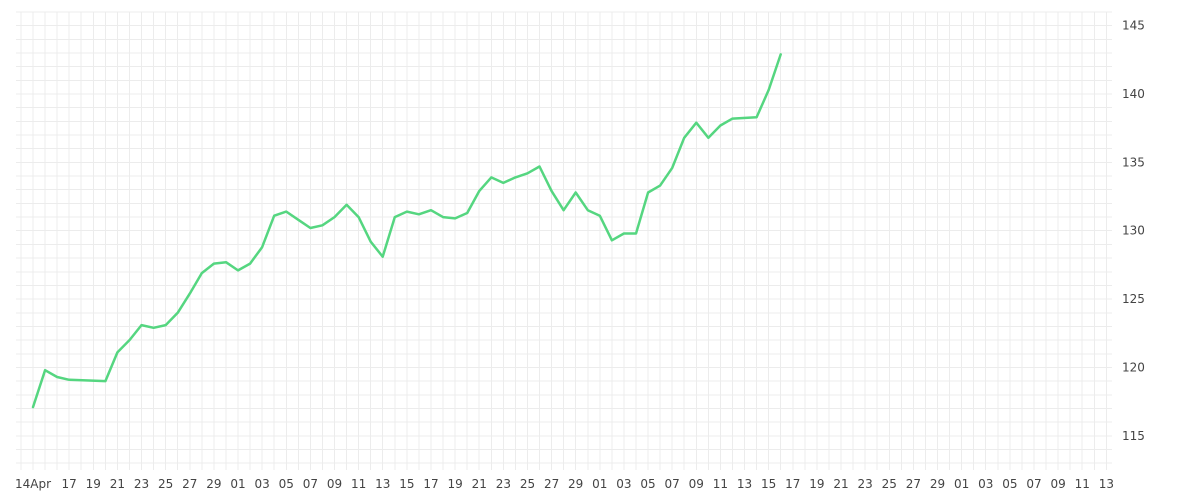 Image resolution: width=1200 pixels, height=500 pixels. What do you see at coordinates (1133, 436) in the screenshot?
I see `y-tick-label: 115` at bounding box center [1133, 436].